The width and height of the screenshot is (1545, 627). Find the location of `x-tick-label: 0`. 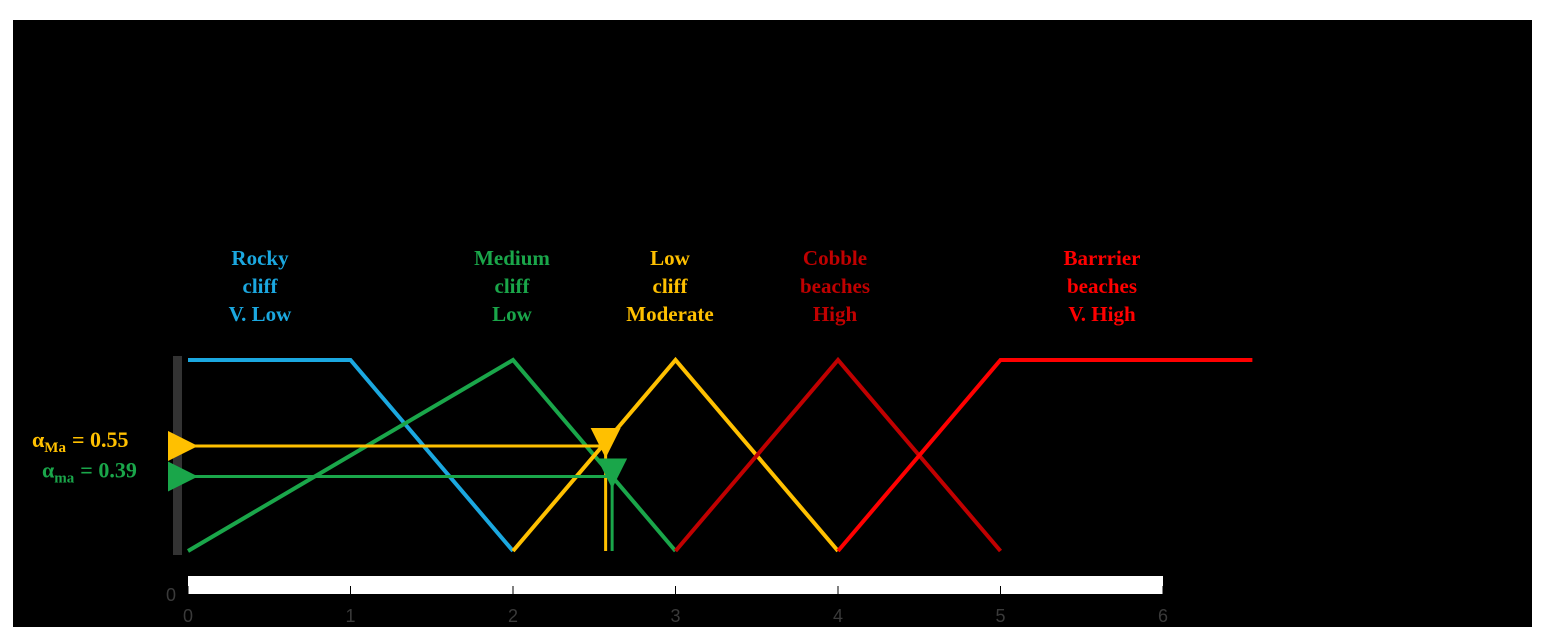

x-tick-label: 0 is located at coordinates (188, 616).